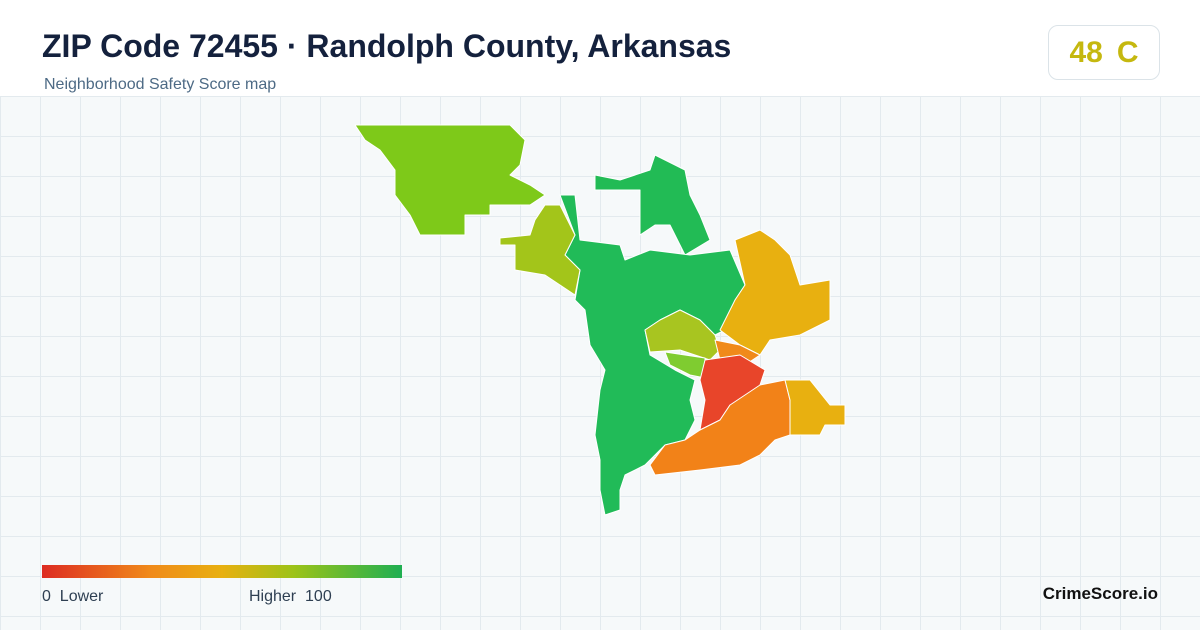  Describe the element at coordinates (273, 596) in the screenshot. I see `legend-max-label: Higher` at that location.